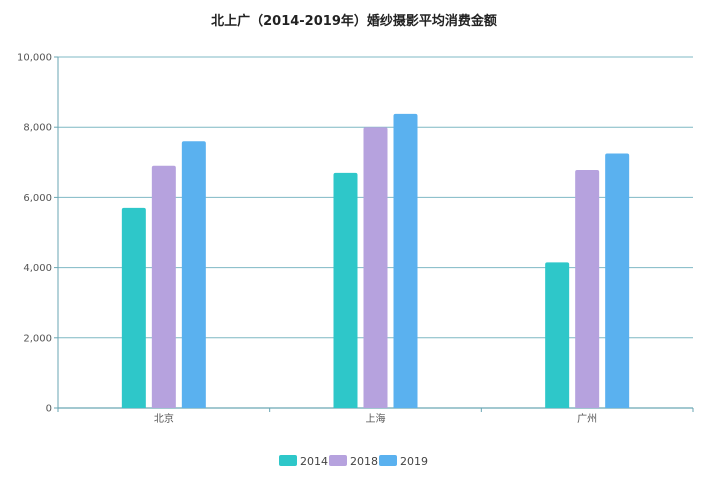 The height and width of the screenshot is (486, 708). What do you see at coordinates (288, 460) in the screenshot?
I see `legend-swatch-2014` at bounding box center [288, 460].